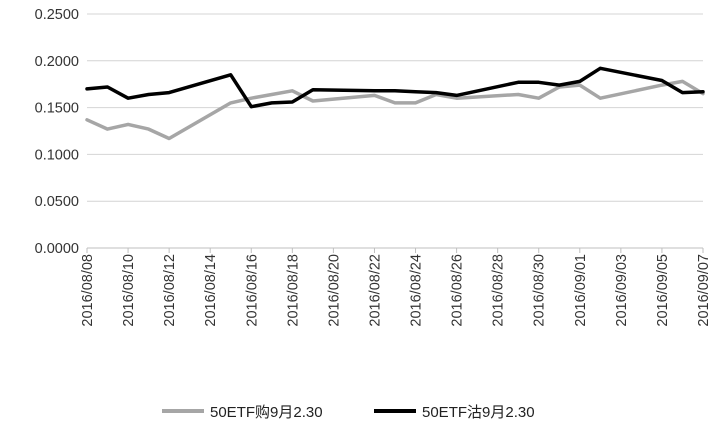 This screenshot has height=433, width=725. I want to click on x-tick-label: 2016/09/01, so click(581, 290).